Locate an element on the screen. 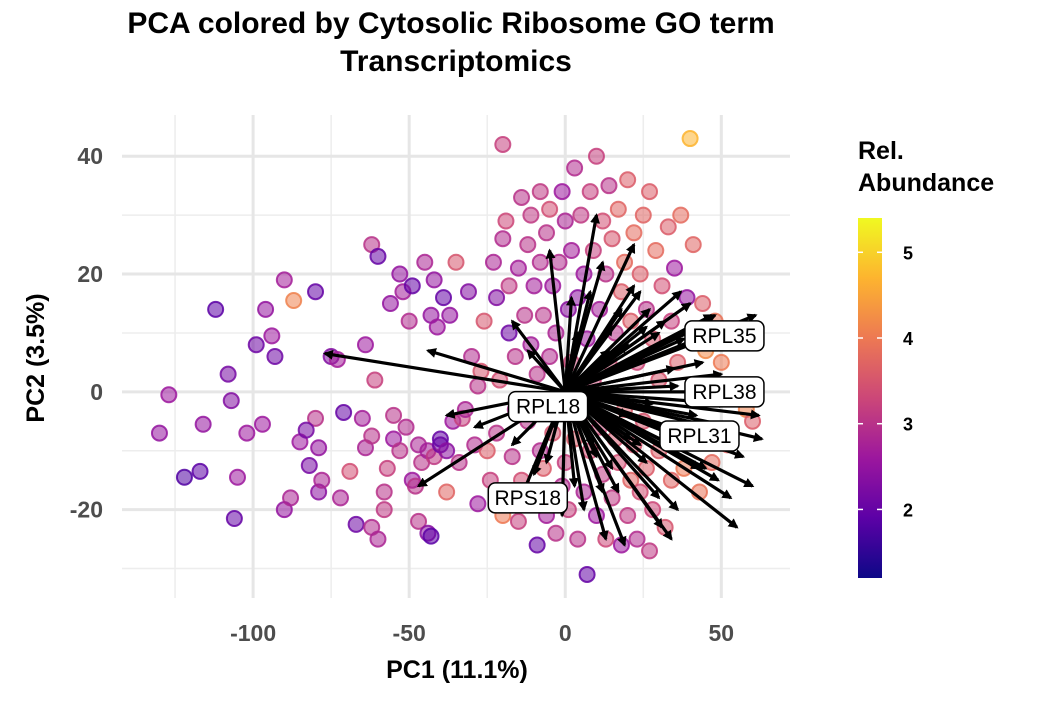 The width and height of the screenshot is (1062, 708). y-tick-label: 40 is located at coordinates (90, 156).